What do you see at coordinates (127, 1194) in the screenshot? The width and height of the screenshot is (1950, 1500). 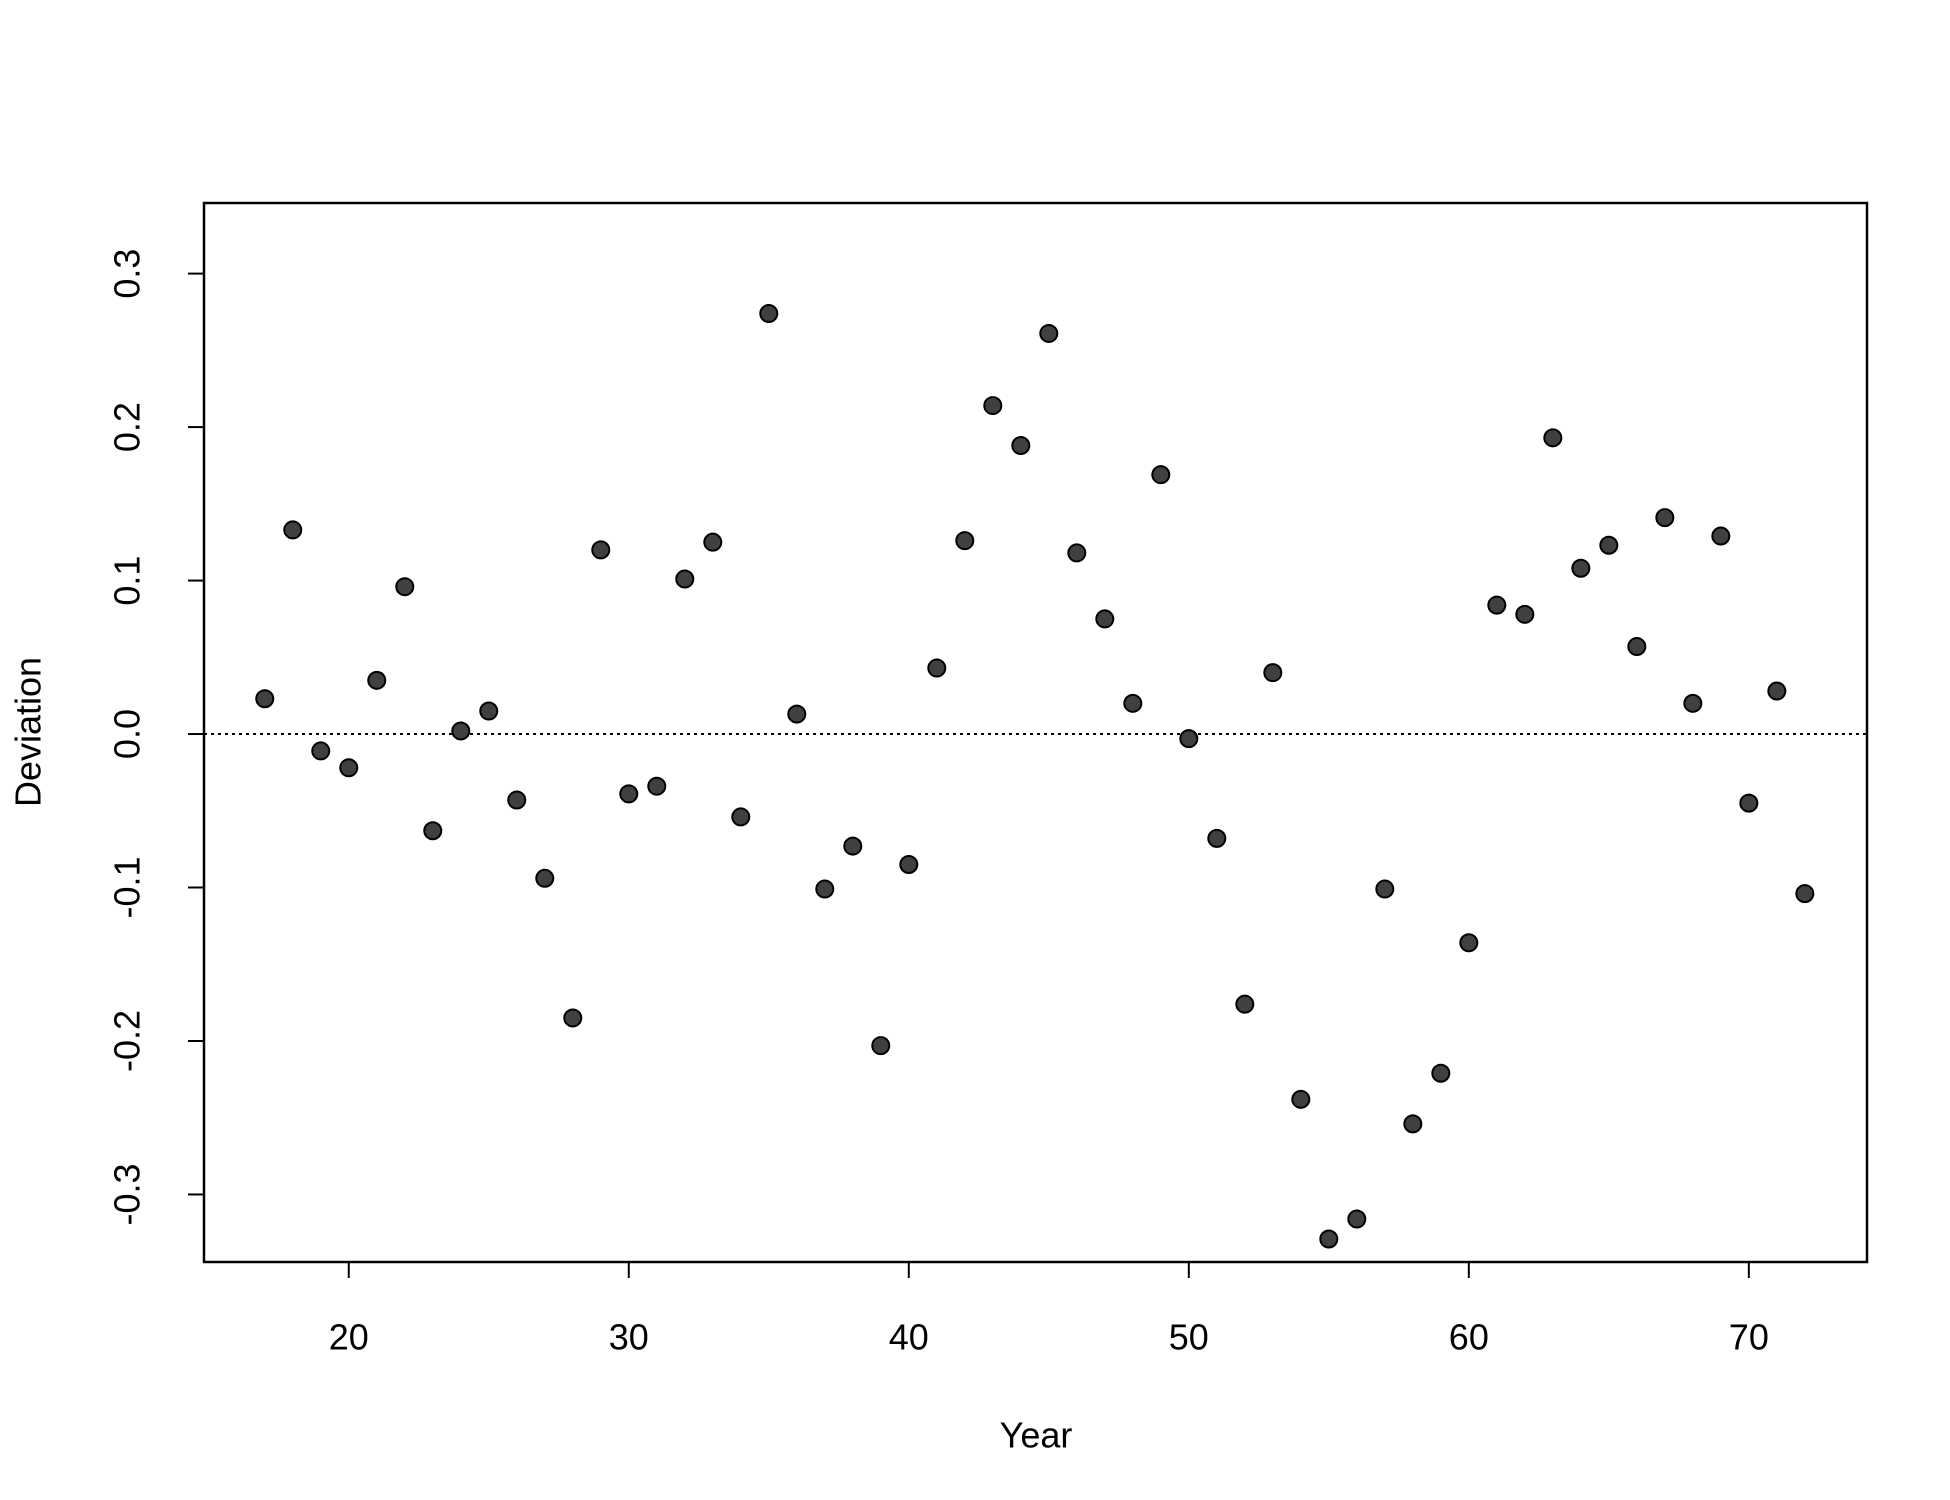 I see `y-tick-label: -0.3` at bounding box center [127, 1194].